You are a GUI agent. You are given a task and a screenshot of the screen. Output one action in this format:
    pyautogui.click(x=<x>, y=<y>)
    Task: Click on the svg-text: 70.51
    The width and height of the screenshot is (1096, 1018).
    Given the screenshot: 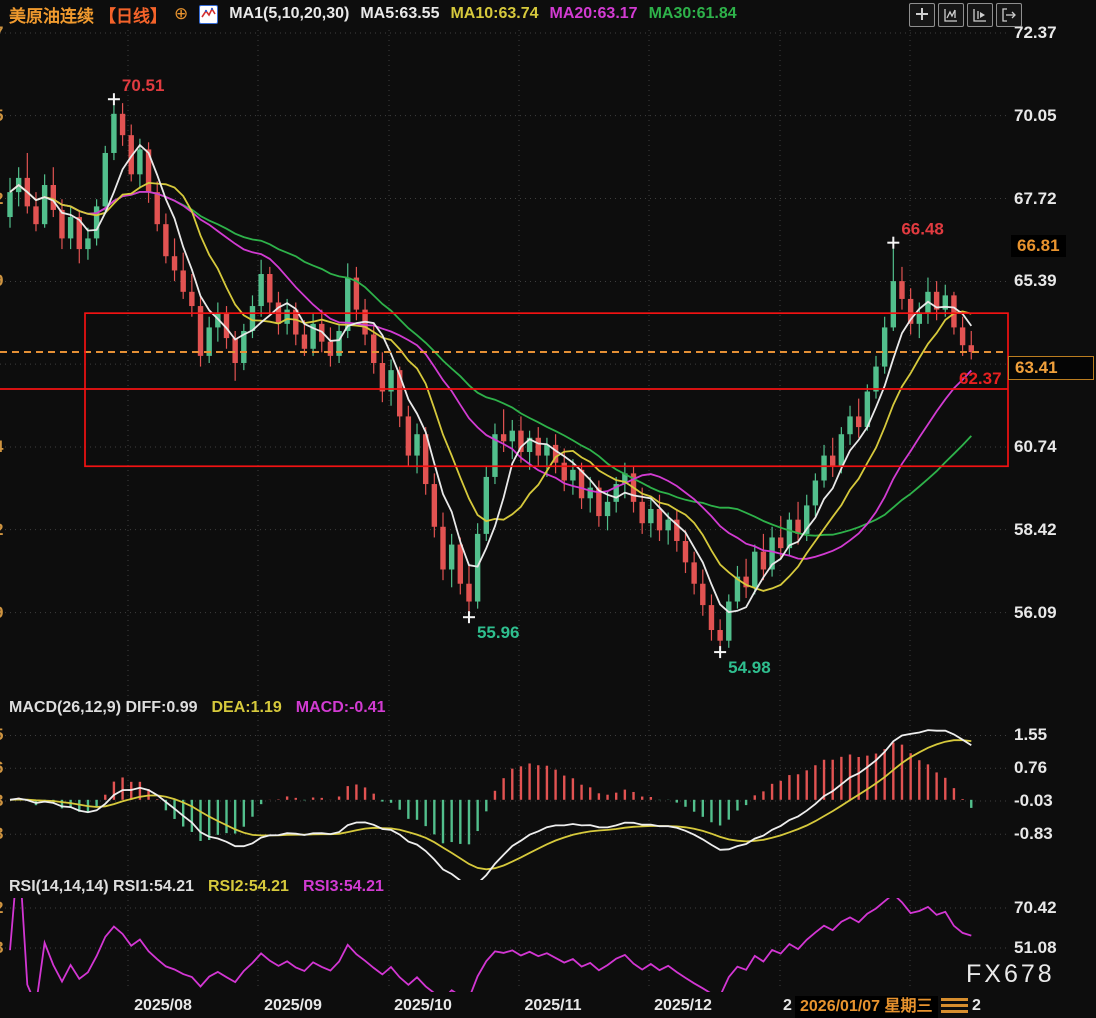 What is the action you would take?
    pyautogui.click(x=143, y=85)
    